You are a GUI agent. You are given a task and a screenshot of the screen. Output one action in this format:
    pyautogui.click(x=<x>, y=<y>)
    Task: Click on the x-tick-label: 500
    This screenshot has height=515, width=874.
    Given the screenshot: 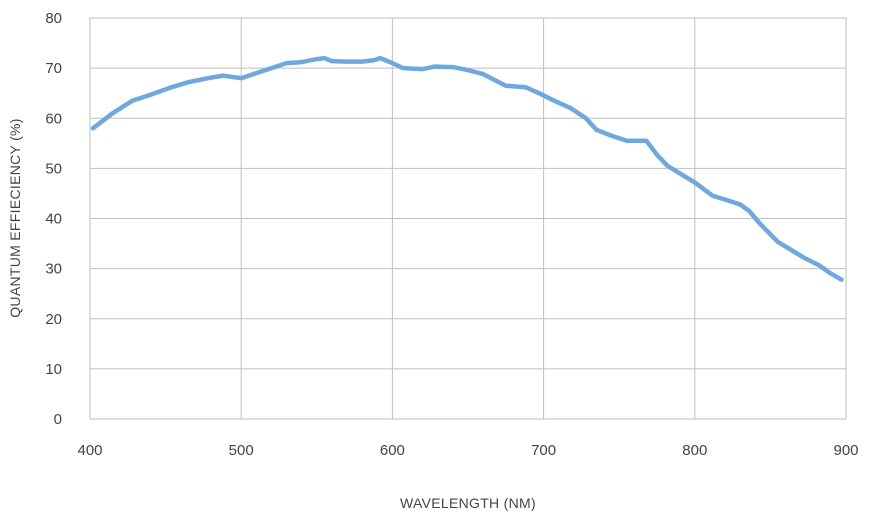 What is the action you would take?
    pyautogui.click(x=241, y=450)
    